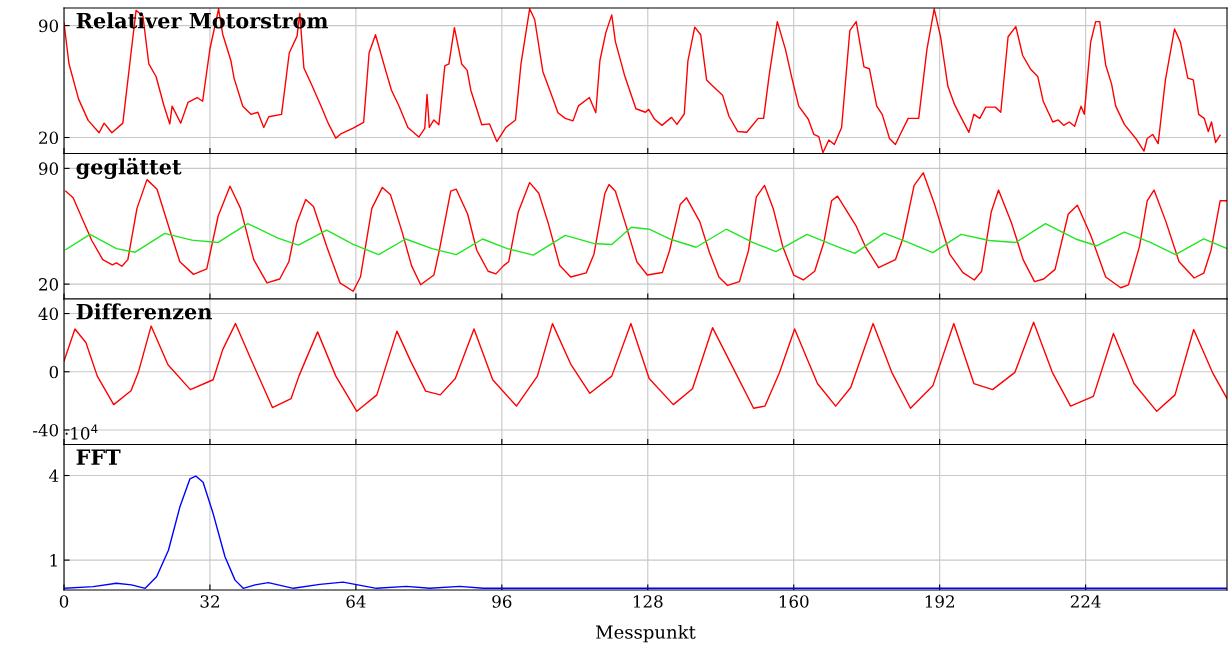 This screenshot has width=1228, height=661. What do you see at coordinates (209, 601) in the screenshot?
I see `x-tick-label: 32` at bounding box center [209, 601].